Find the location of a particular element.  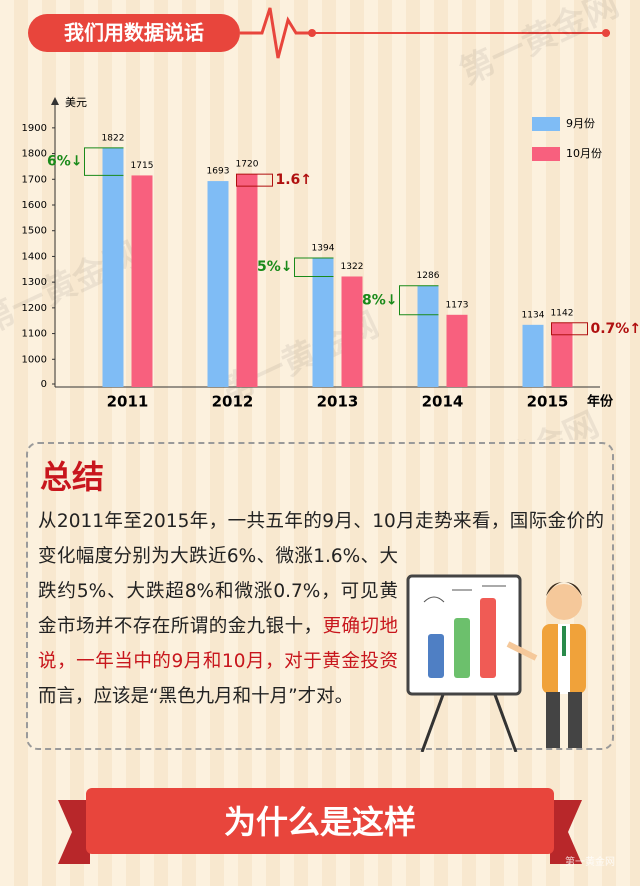

value-label: 1322 is located at coordinates (352, 267).